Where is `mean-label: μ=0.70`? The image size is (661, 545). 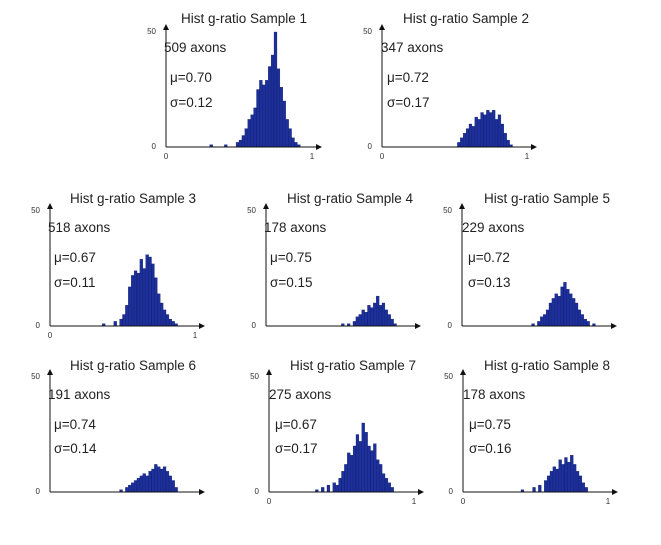
mean-label: μ=0.70 is located at coordinates (191, 77).